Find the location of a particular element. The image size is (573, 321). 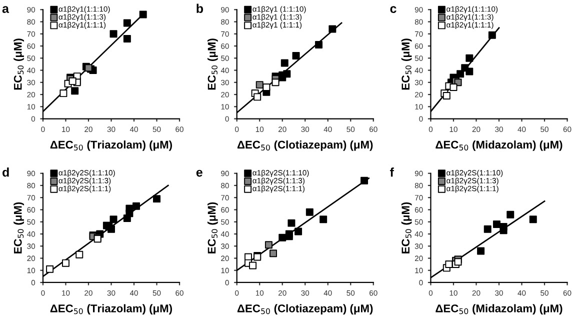

chart-title: d is located at coordinates (5, 172).